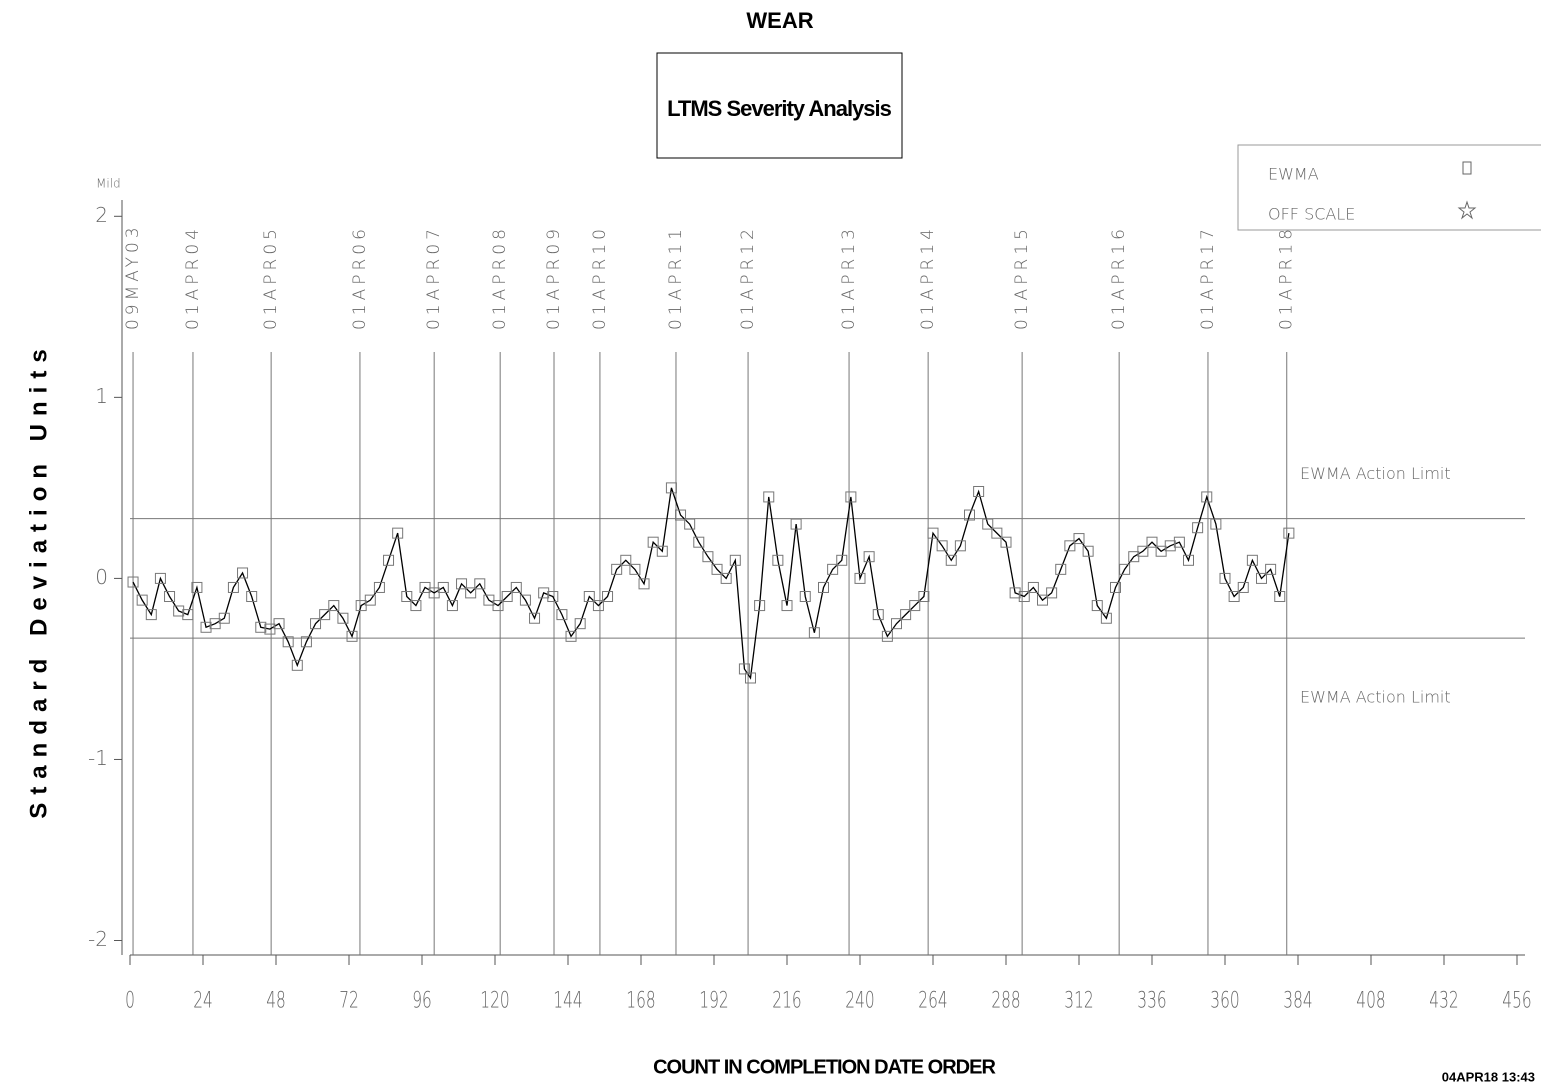 Image resolution: width=1541 pixels, height=1083 pixels. What do you see at coordinates (98, 758) in the screenshot?
I see `y-tick-label: -1` at bounding box center [98, 758].